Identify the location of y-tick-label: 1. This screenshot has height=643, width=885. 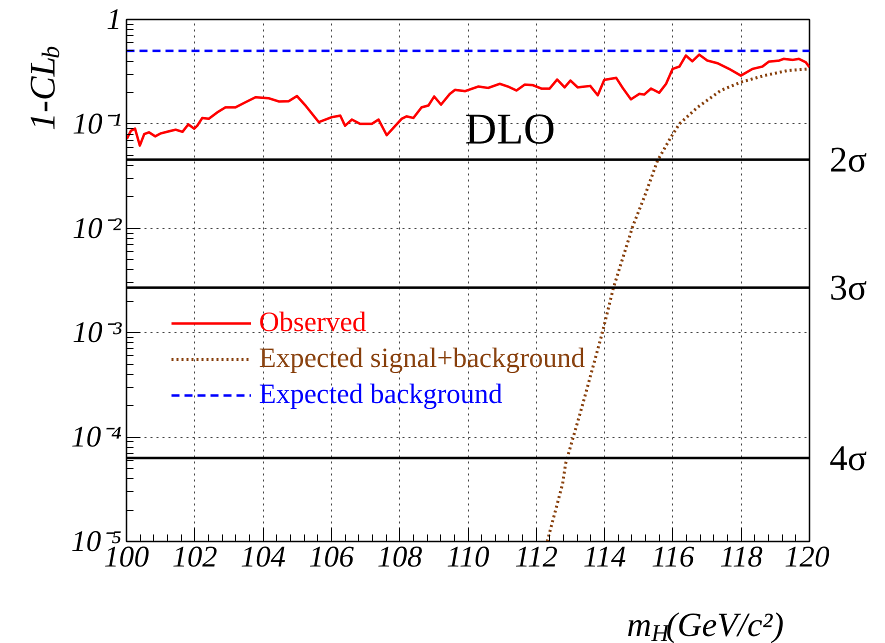
(114, 19).